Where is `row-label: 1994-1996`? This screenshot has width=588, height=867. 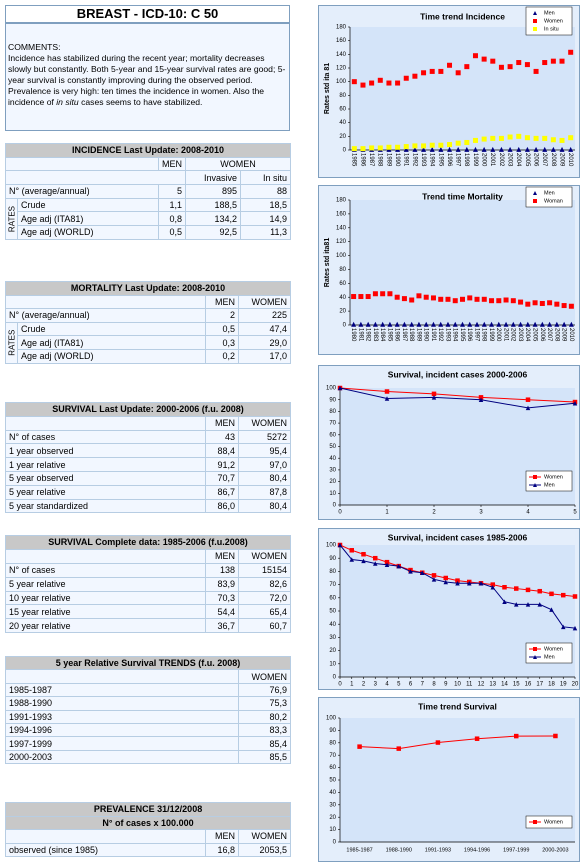
row-label: 1994-1996 is located at coordinates (122, 730).